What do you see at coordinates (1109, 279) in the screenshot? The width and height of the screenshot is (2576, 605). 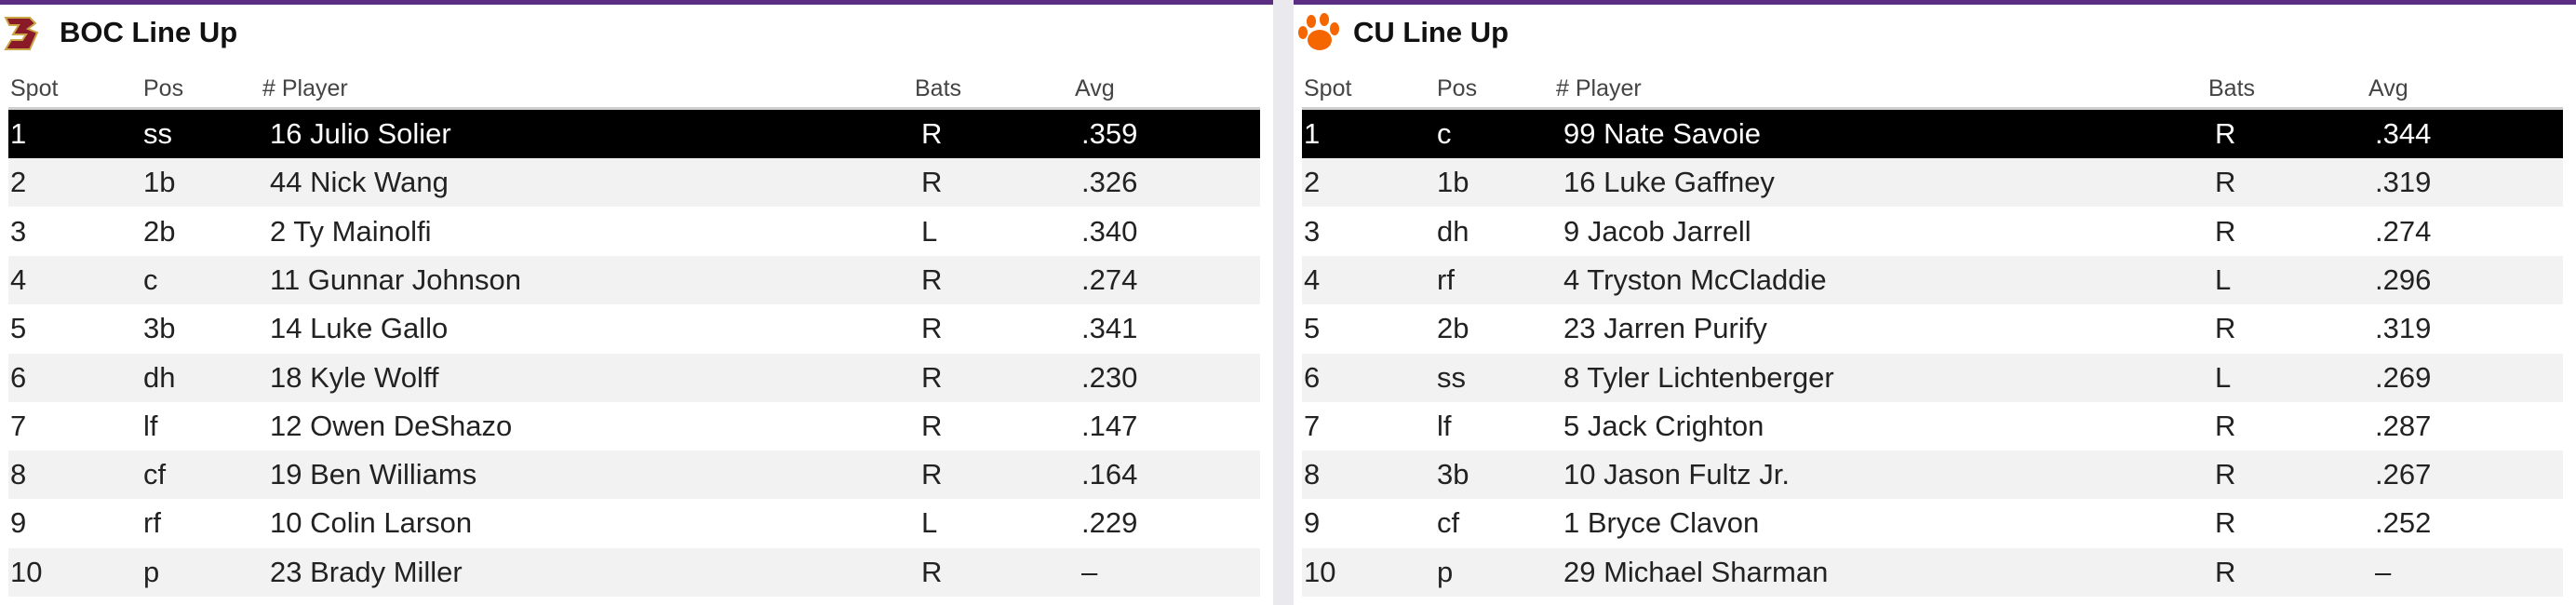 I see `row-cell: .274` at bounding box center [1109, 279].